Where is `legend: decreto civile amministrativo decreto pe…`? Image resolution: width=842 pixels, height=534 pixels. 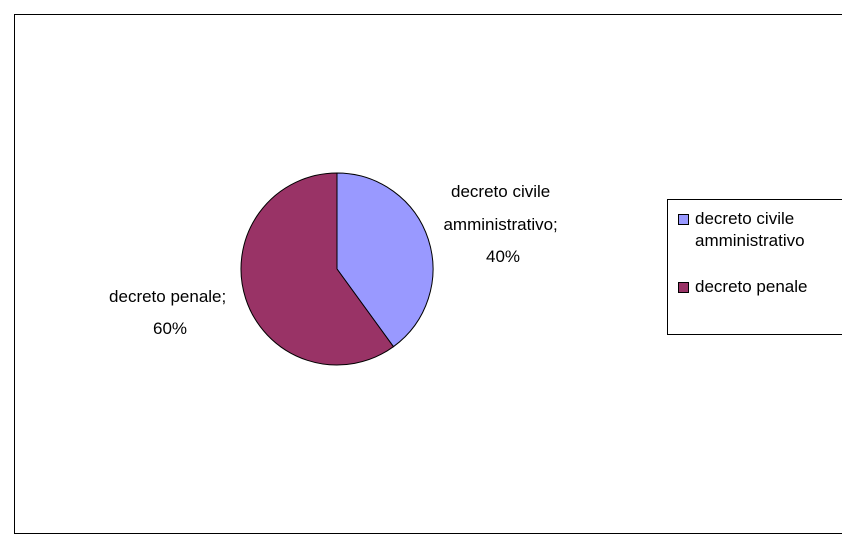 legend: decreto civile amministrativo decreto pe… is located at coordinates (754, 267).